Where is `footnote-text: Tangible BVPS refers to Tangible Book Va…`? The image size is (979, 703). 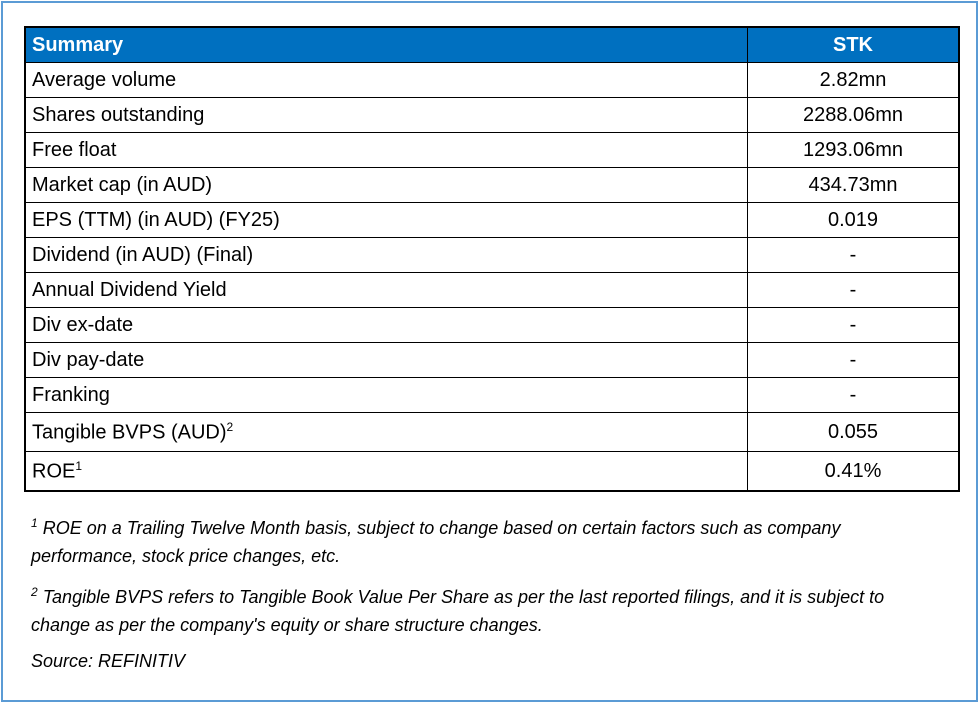
footnote-text: Tangible BVPS refers to Tangible Book Va… is located at coordinates (458, 611).